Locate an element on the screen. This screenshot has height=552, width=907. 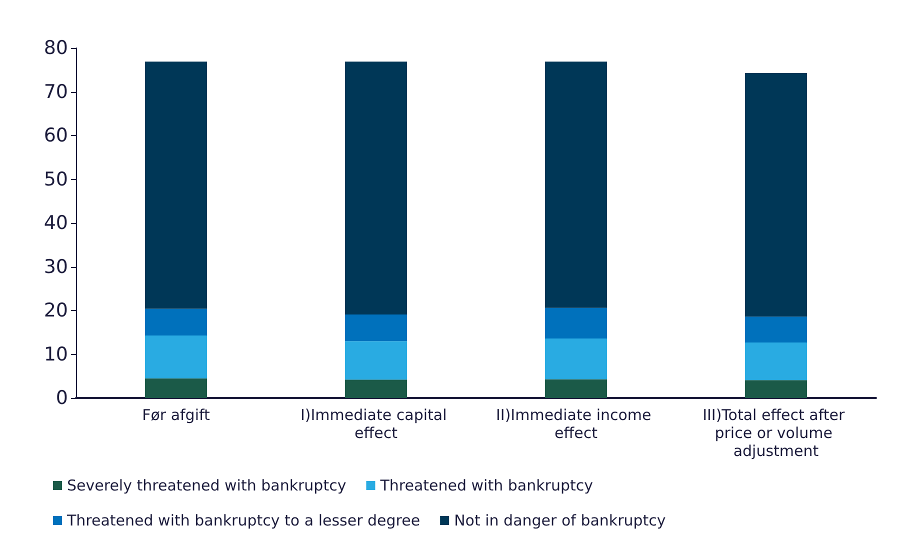
y-tick-label: 40 is located at coordinates (56, 223).